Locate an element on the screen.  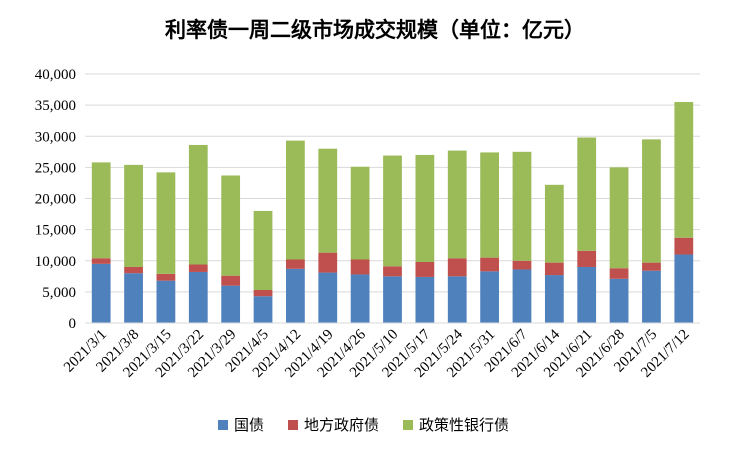
y-tick-label: 35,000 is located at coordinates (55, 106).